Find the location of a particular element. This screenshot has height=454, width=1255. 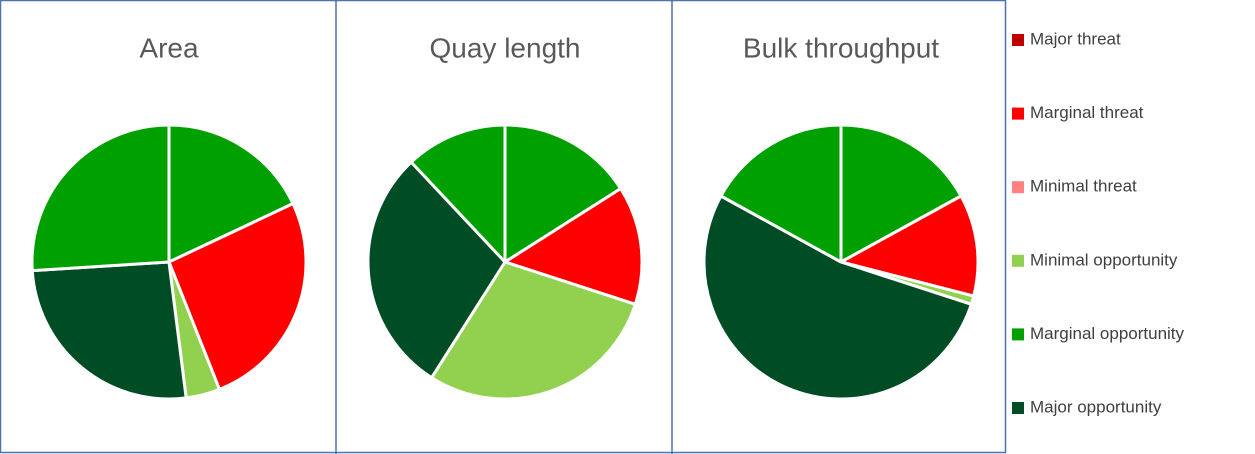

legend-label: Minimal threat is located at coordinates (1083, 186).